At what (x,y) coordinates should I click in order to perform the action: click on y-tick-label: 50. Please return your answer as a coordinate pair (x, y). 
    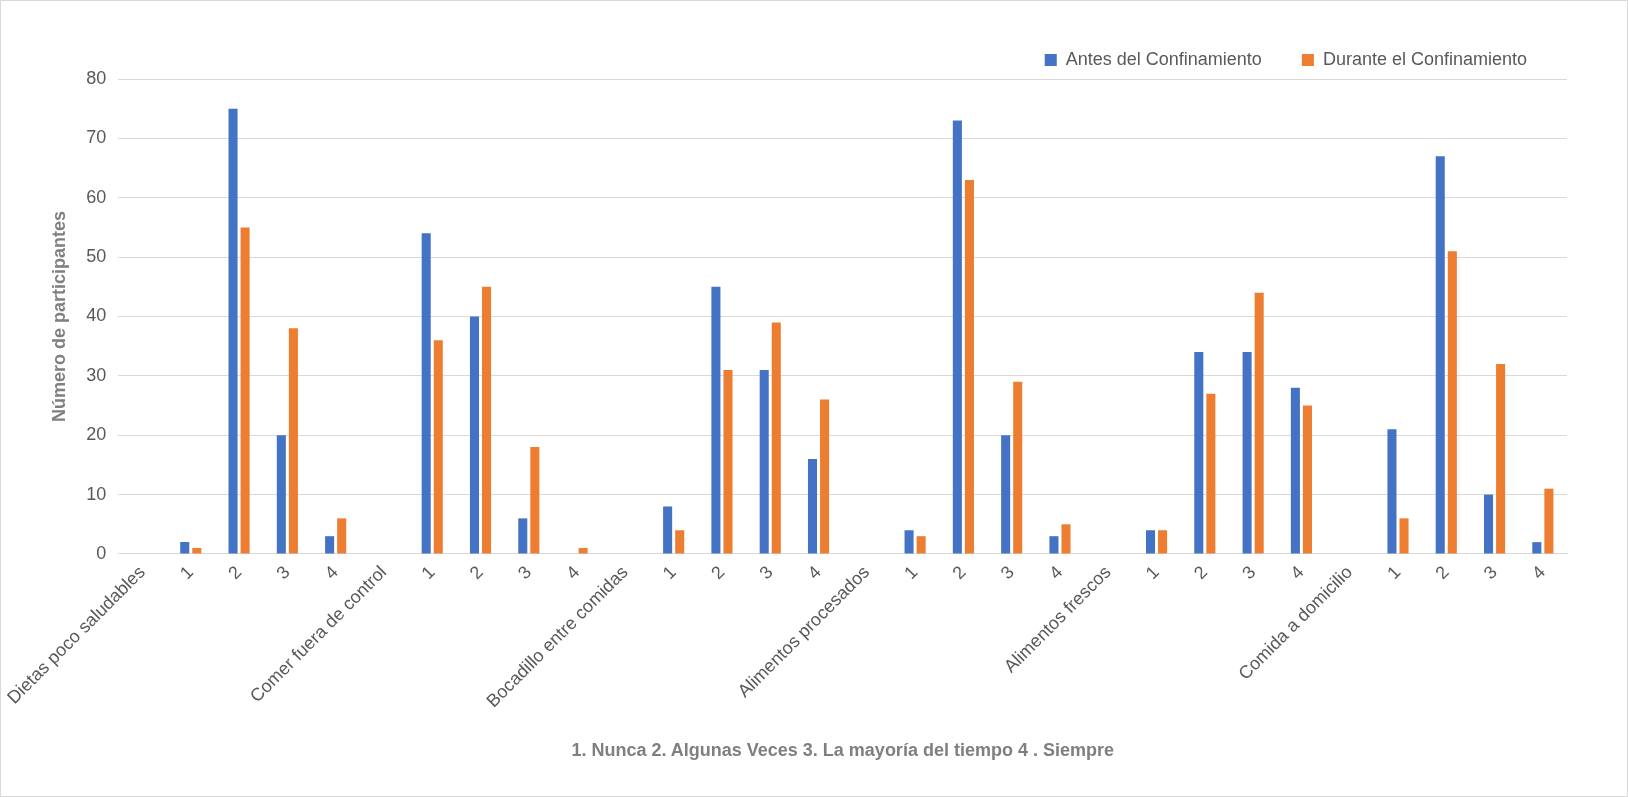
    Looking at the image, I should click on (96, 256).